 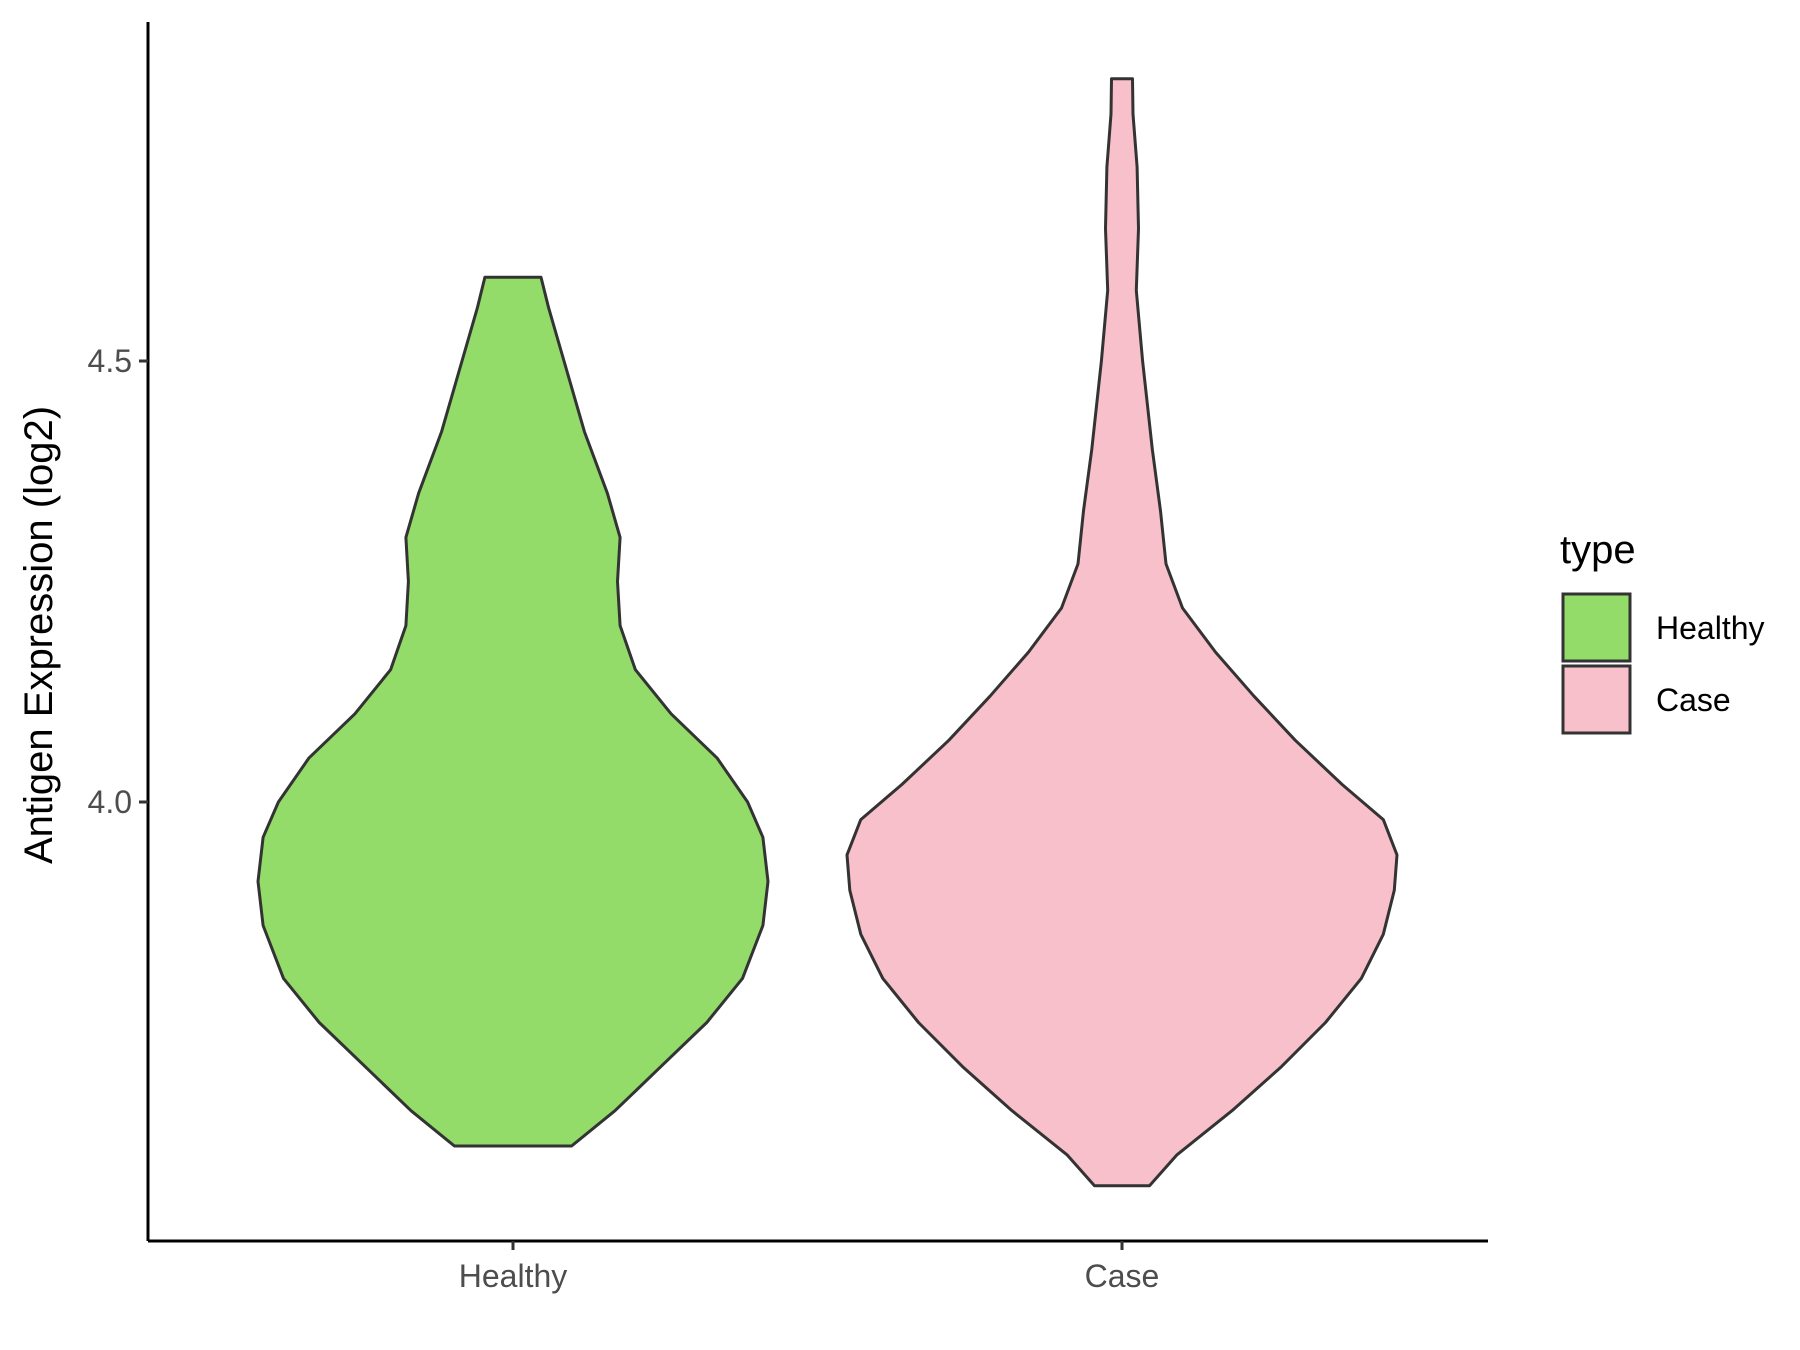 What do you see at coordinates (1598, 550) in the screenshot?
I see `legend-title: type` at bounding box center [1598, 550].